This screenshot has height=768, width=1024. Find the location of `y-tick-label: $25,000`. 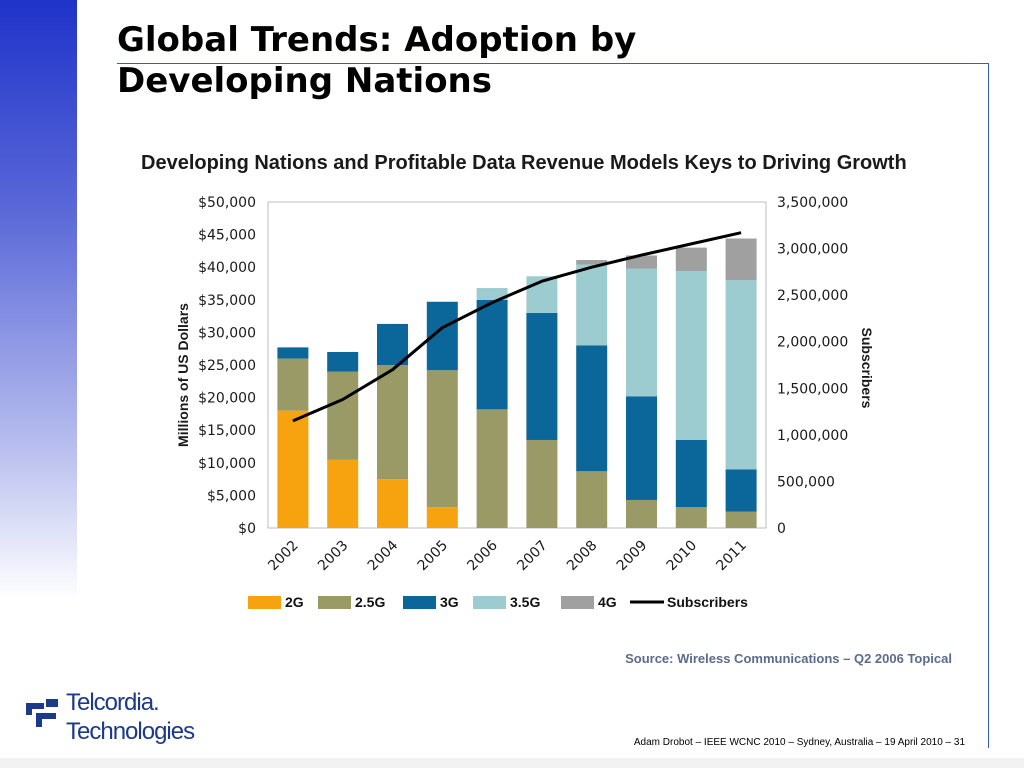

y-tick-label: $25,000 is located at coordinates (227, 366).